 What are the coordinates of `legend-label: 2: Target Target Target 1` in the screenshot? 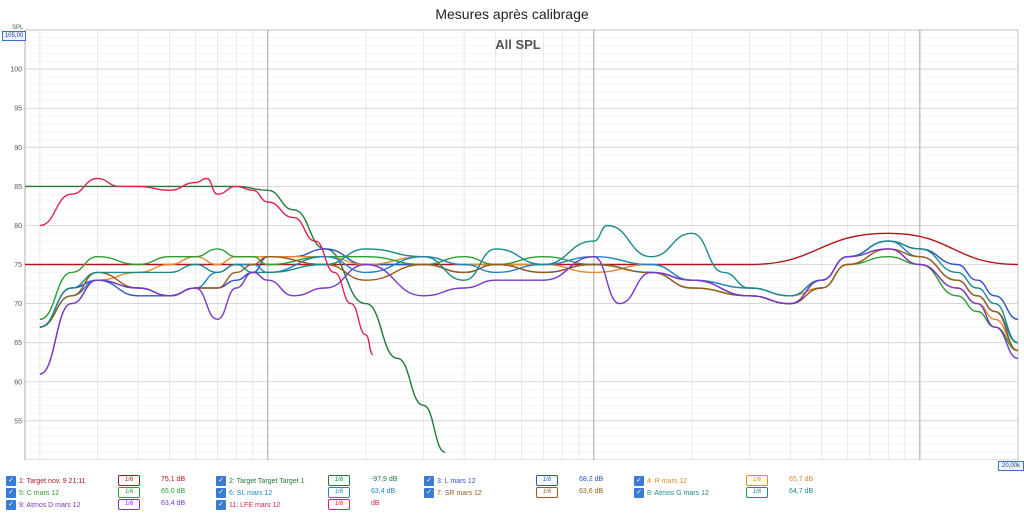 It's located at (267, 481).